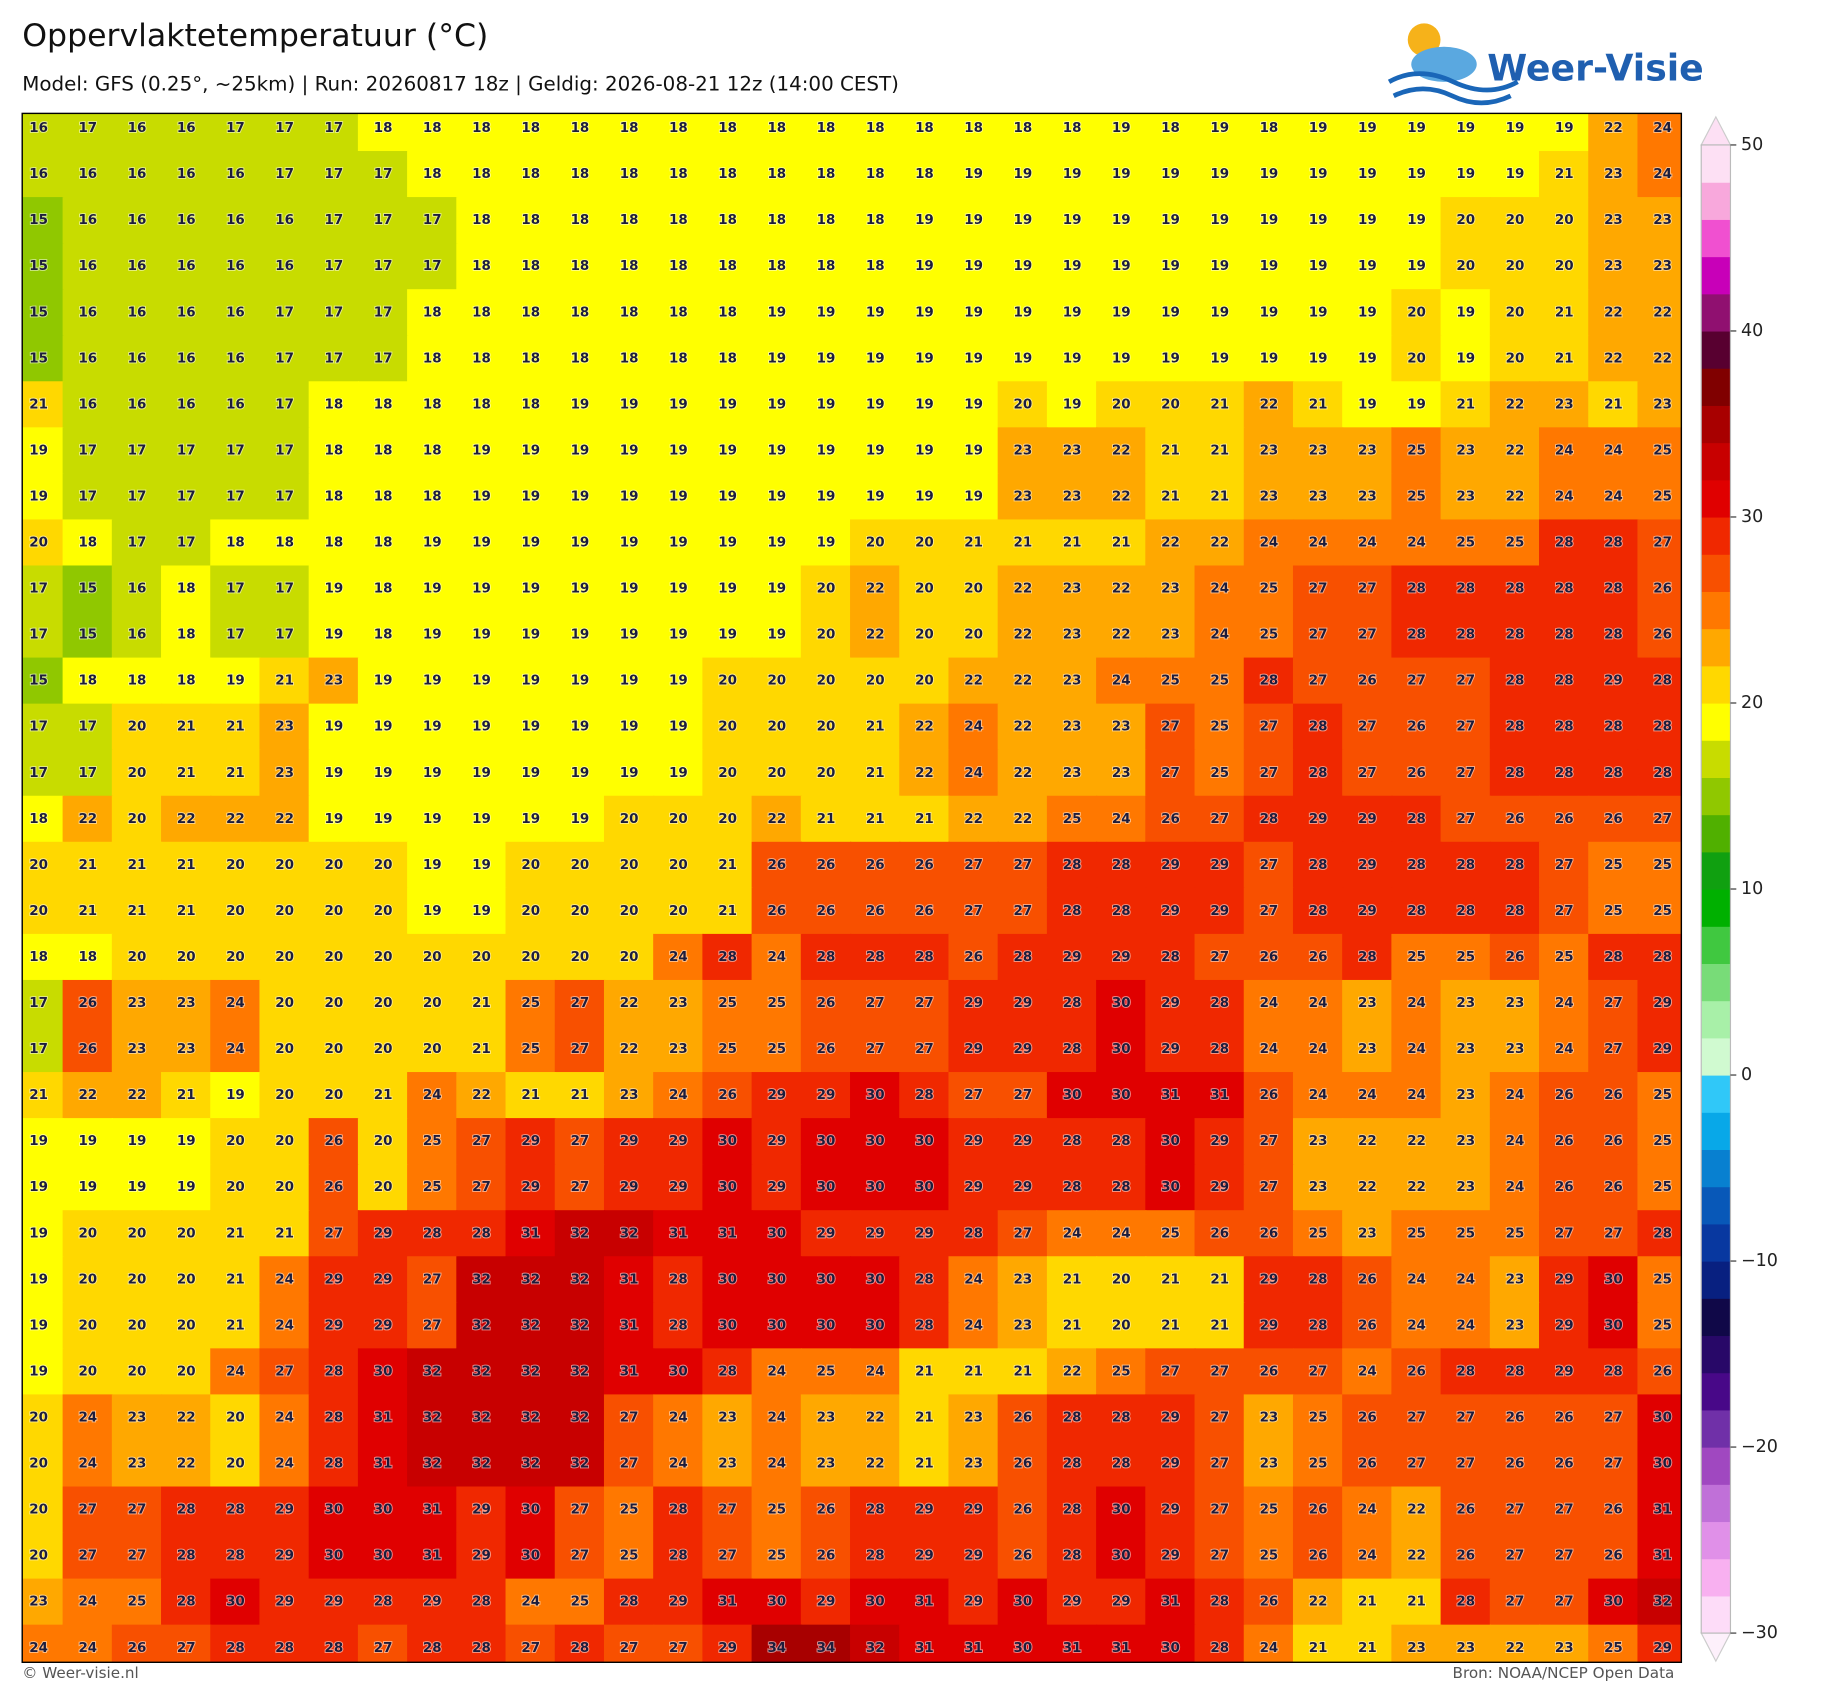 The height and width of the screenshot is (1681, 1824). What do you see at coordinates (875, 773) in the screenshot?
I see `temperature-label: 21` at bounding box center [875, 773].